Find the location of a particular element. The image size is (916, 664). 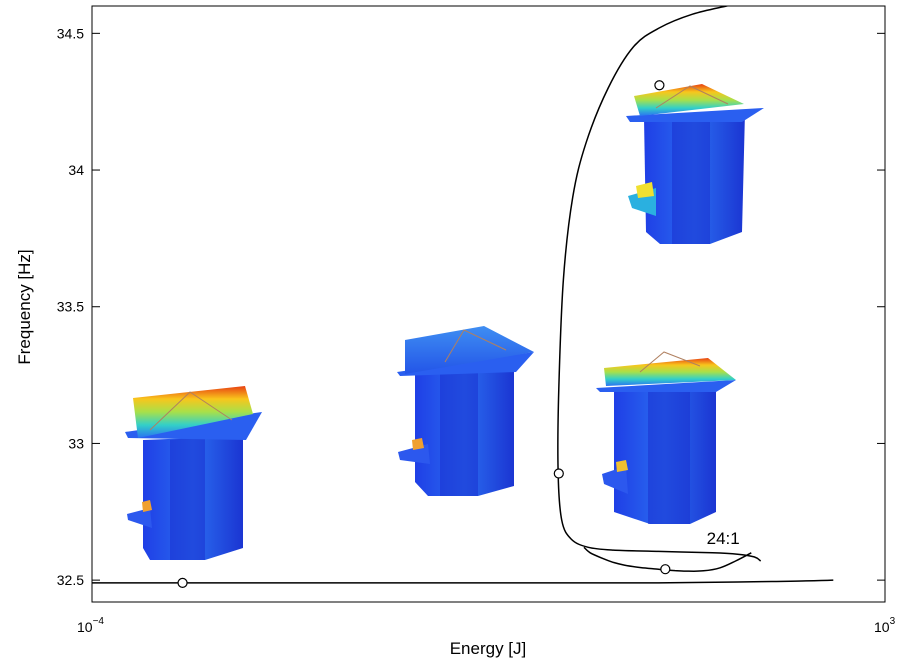

y-tick-label-32.5: 32.5 is located at coordinates (70, 580).